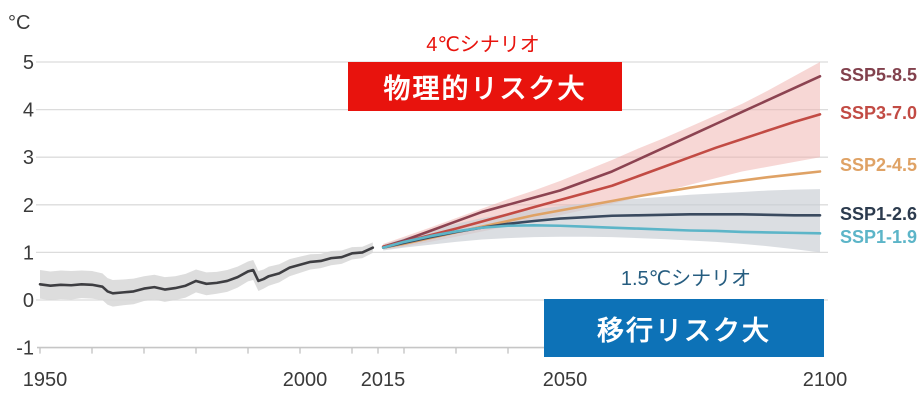 This screenshot has width=922, height=412. I want to click on historical-temperature-line, so click(206, 270).